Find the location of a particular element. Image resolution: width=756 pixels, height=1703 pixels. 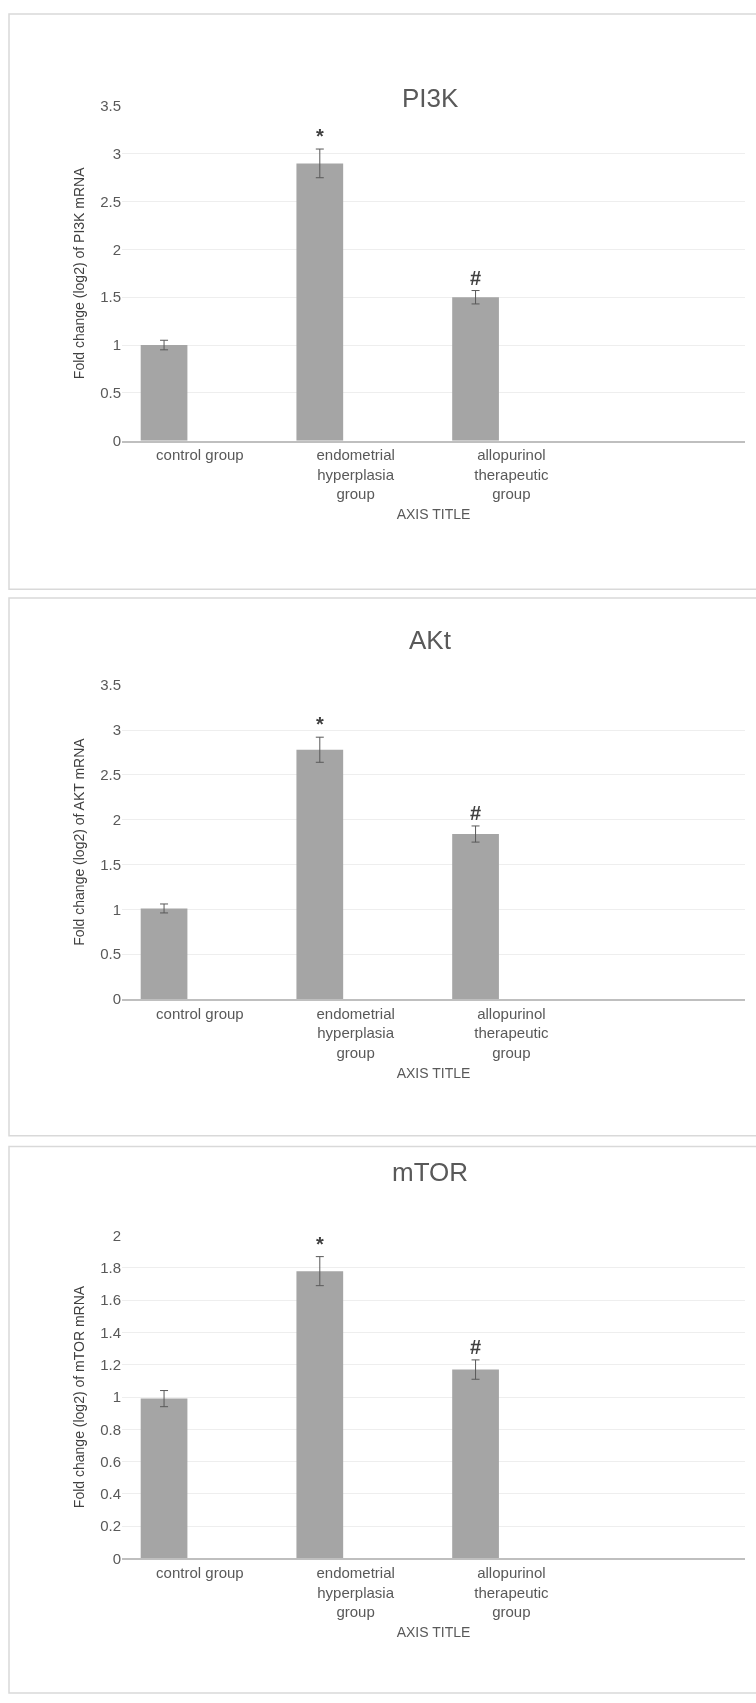

chart-title: PI3K is located at coordinates (431, 98).